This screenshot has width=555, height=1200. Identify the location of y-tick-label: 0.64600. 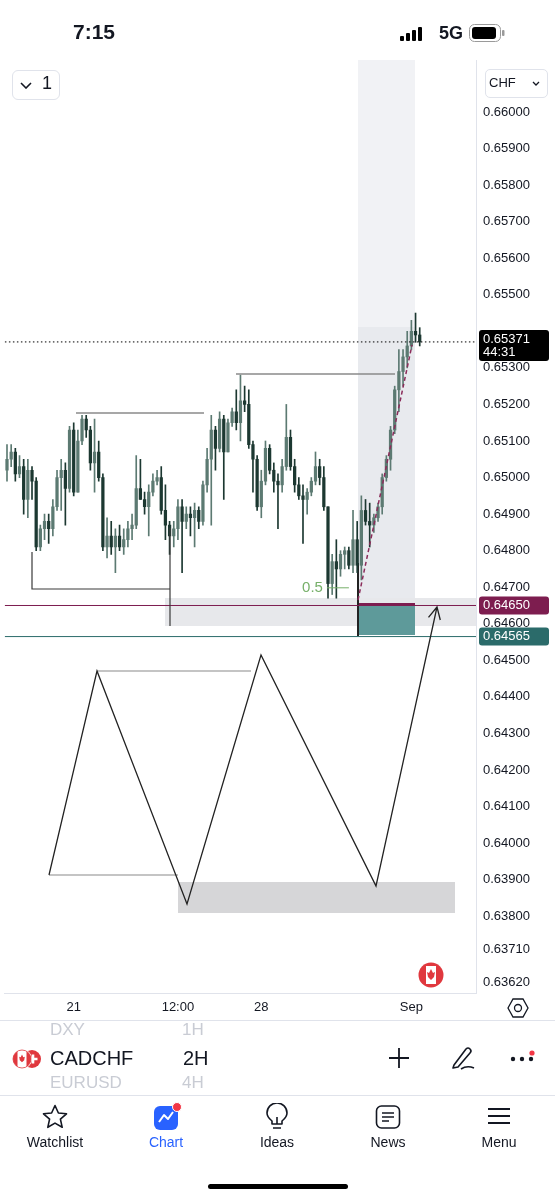
(506, 623).